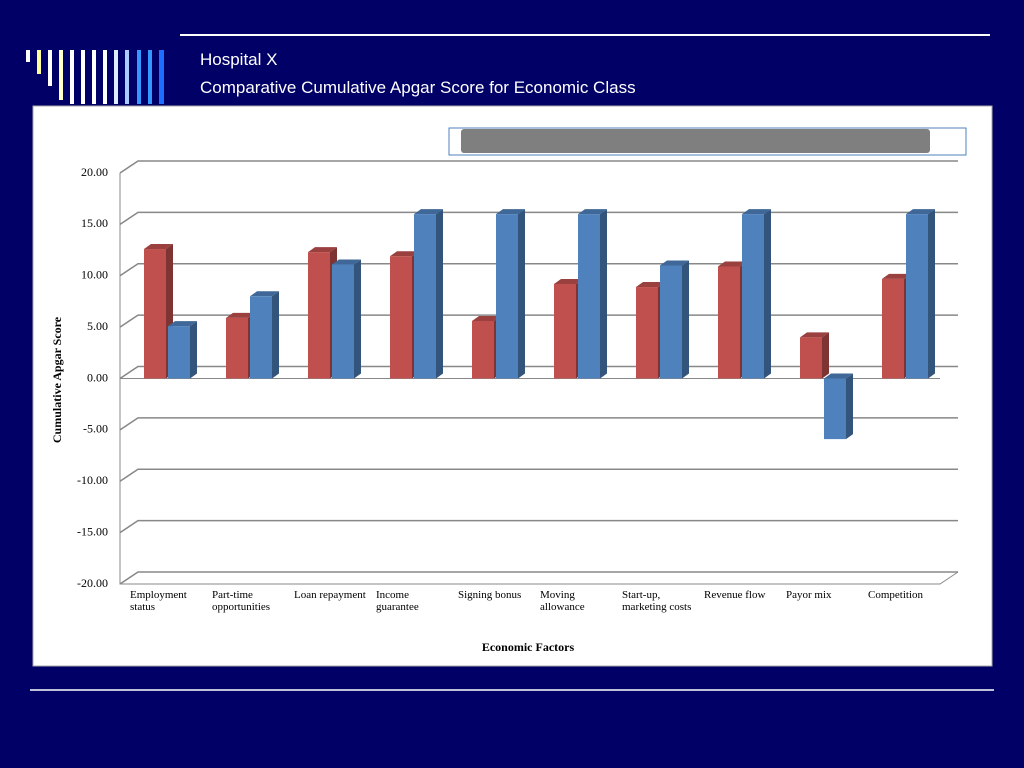  What do you see at coordinates (528, 647) in the screenshot?
I see `x-axis-label: Economic Factors` at bounding box center [528, 647].